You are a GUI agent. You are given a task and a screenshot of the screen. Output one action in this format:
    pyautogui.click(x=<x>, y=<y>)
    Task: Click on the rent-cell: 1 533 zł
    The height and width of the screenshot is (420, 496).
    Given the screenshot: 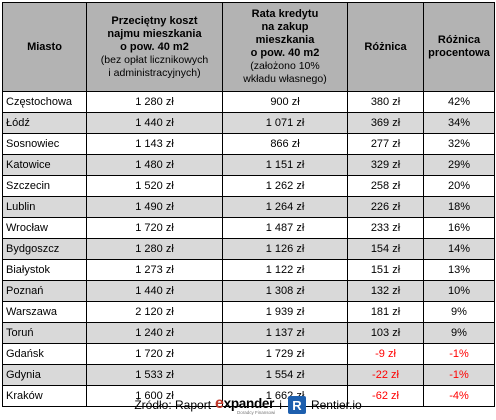 What is the action you would take?
    pyautogui.click(x=154, y=375)
    